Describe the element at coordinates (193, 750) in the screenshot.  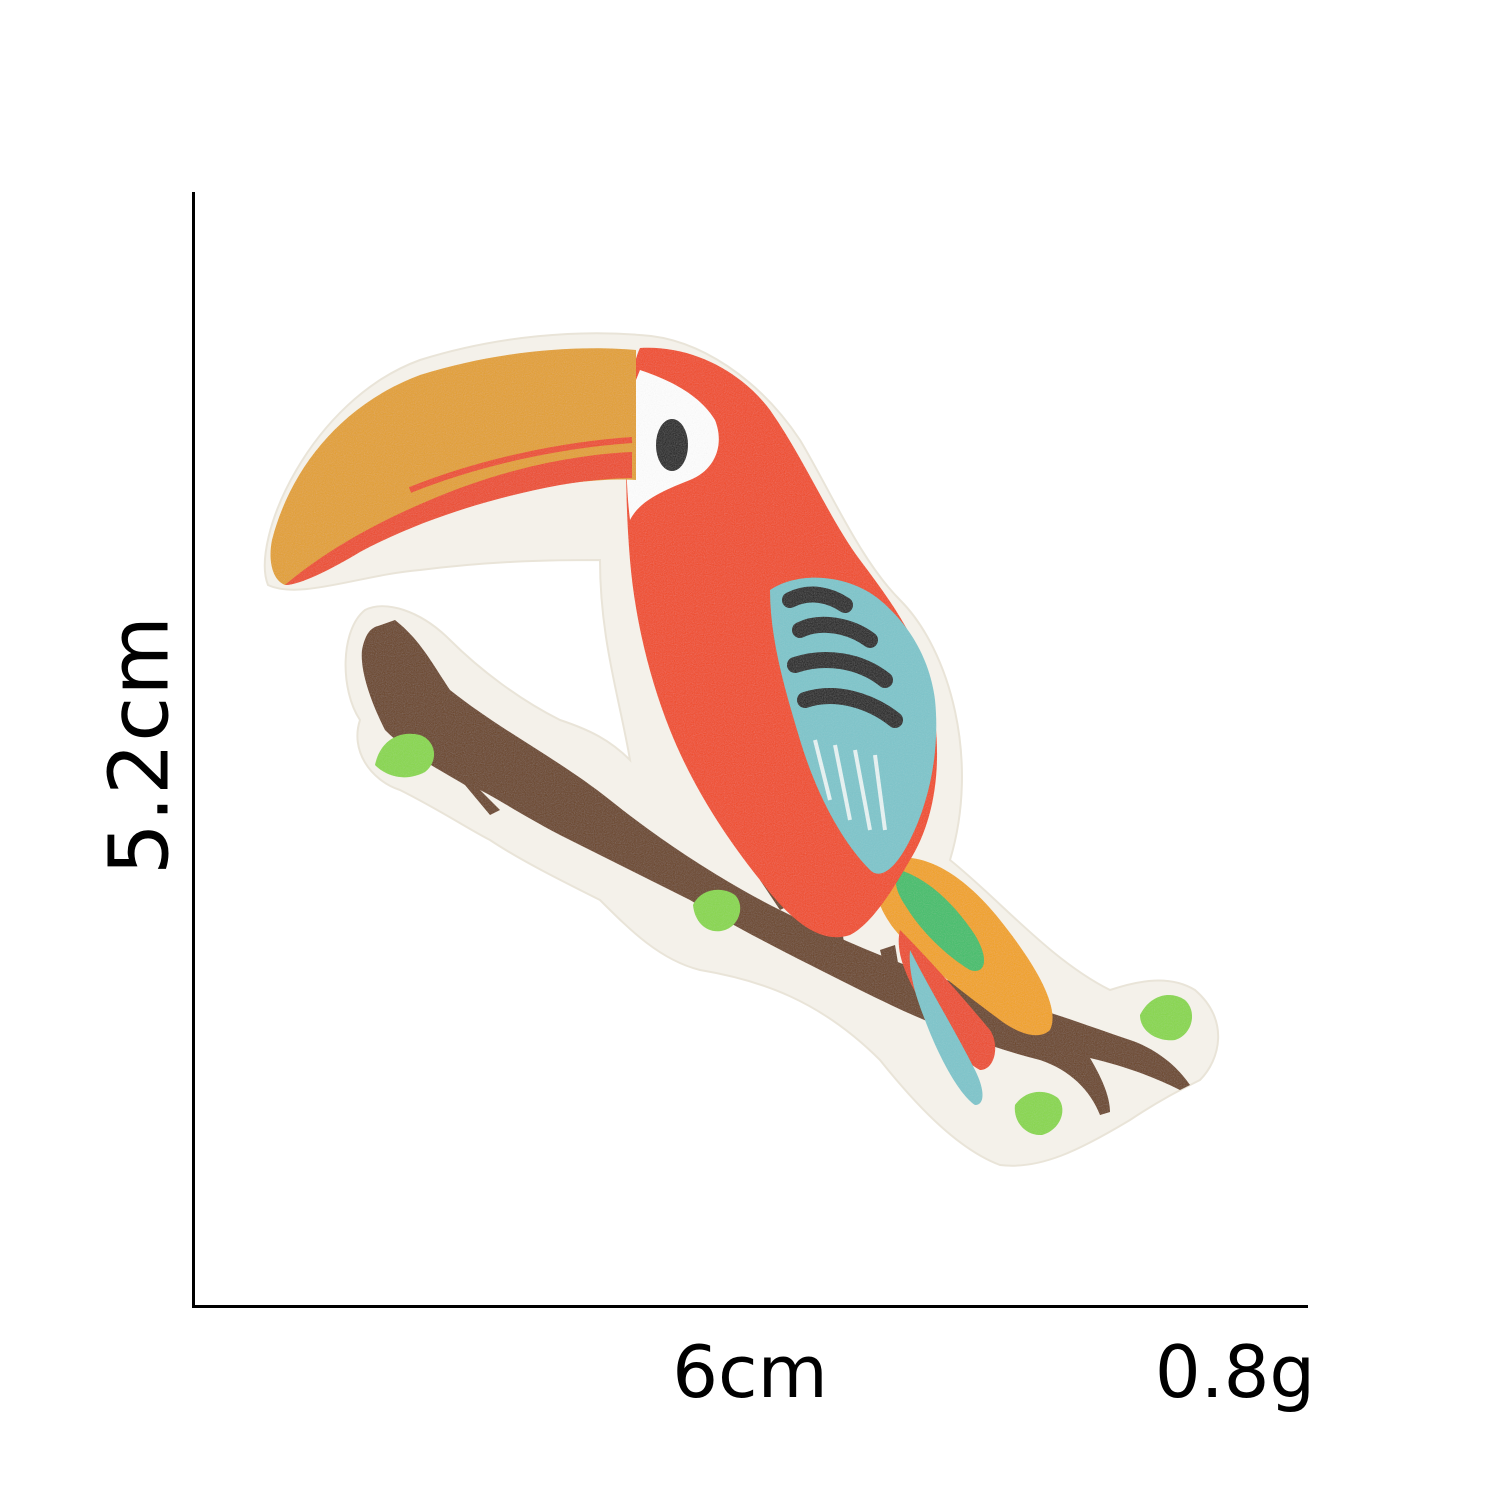
I see `vertical-dimension-line` at that location.